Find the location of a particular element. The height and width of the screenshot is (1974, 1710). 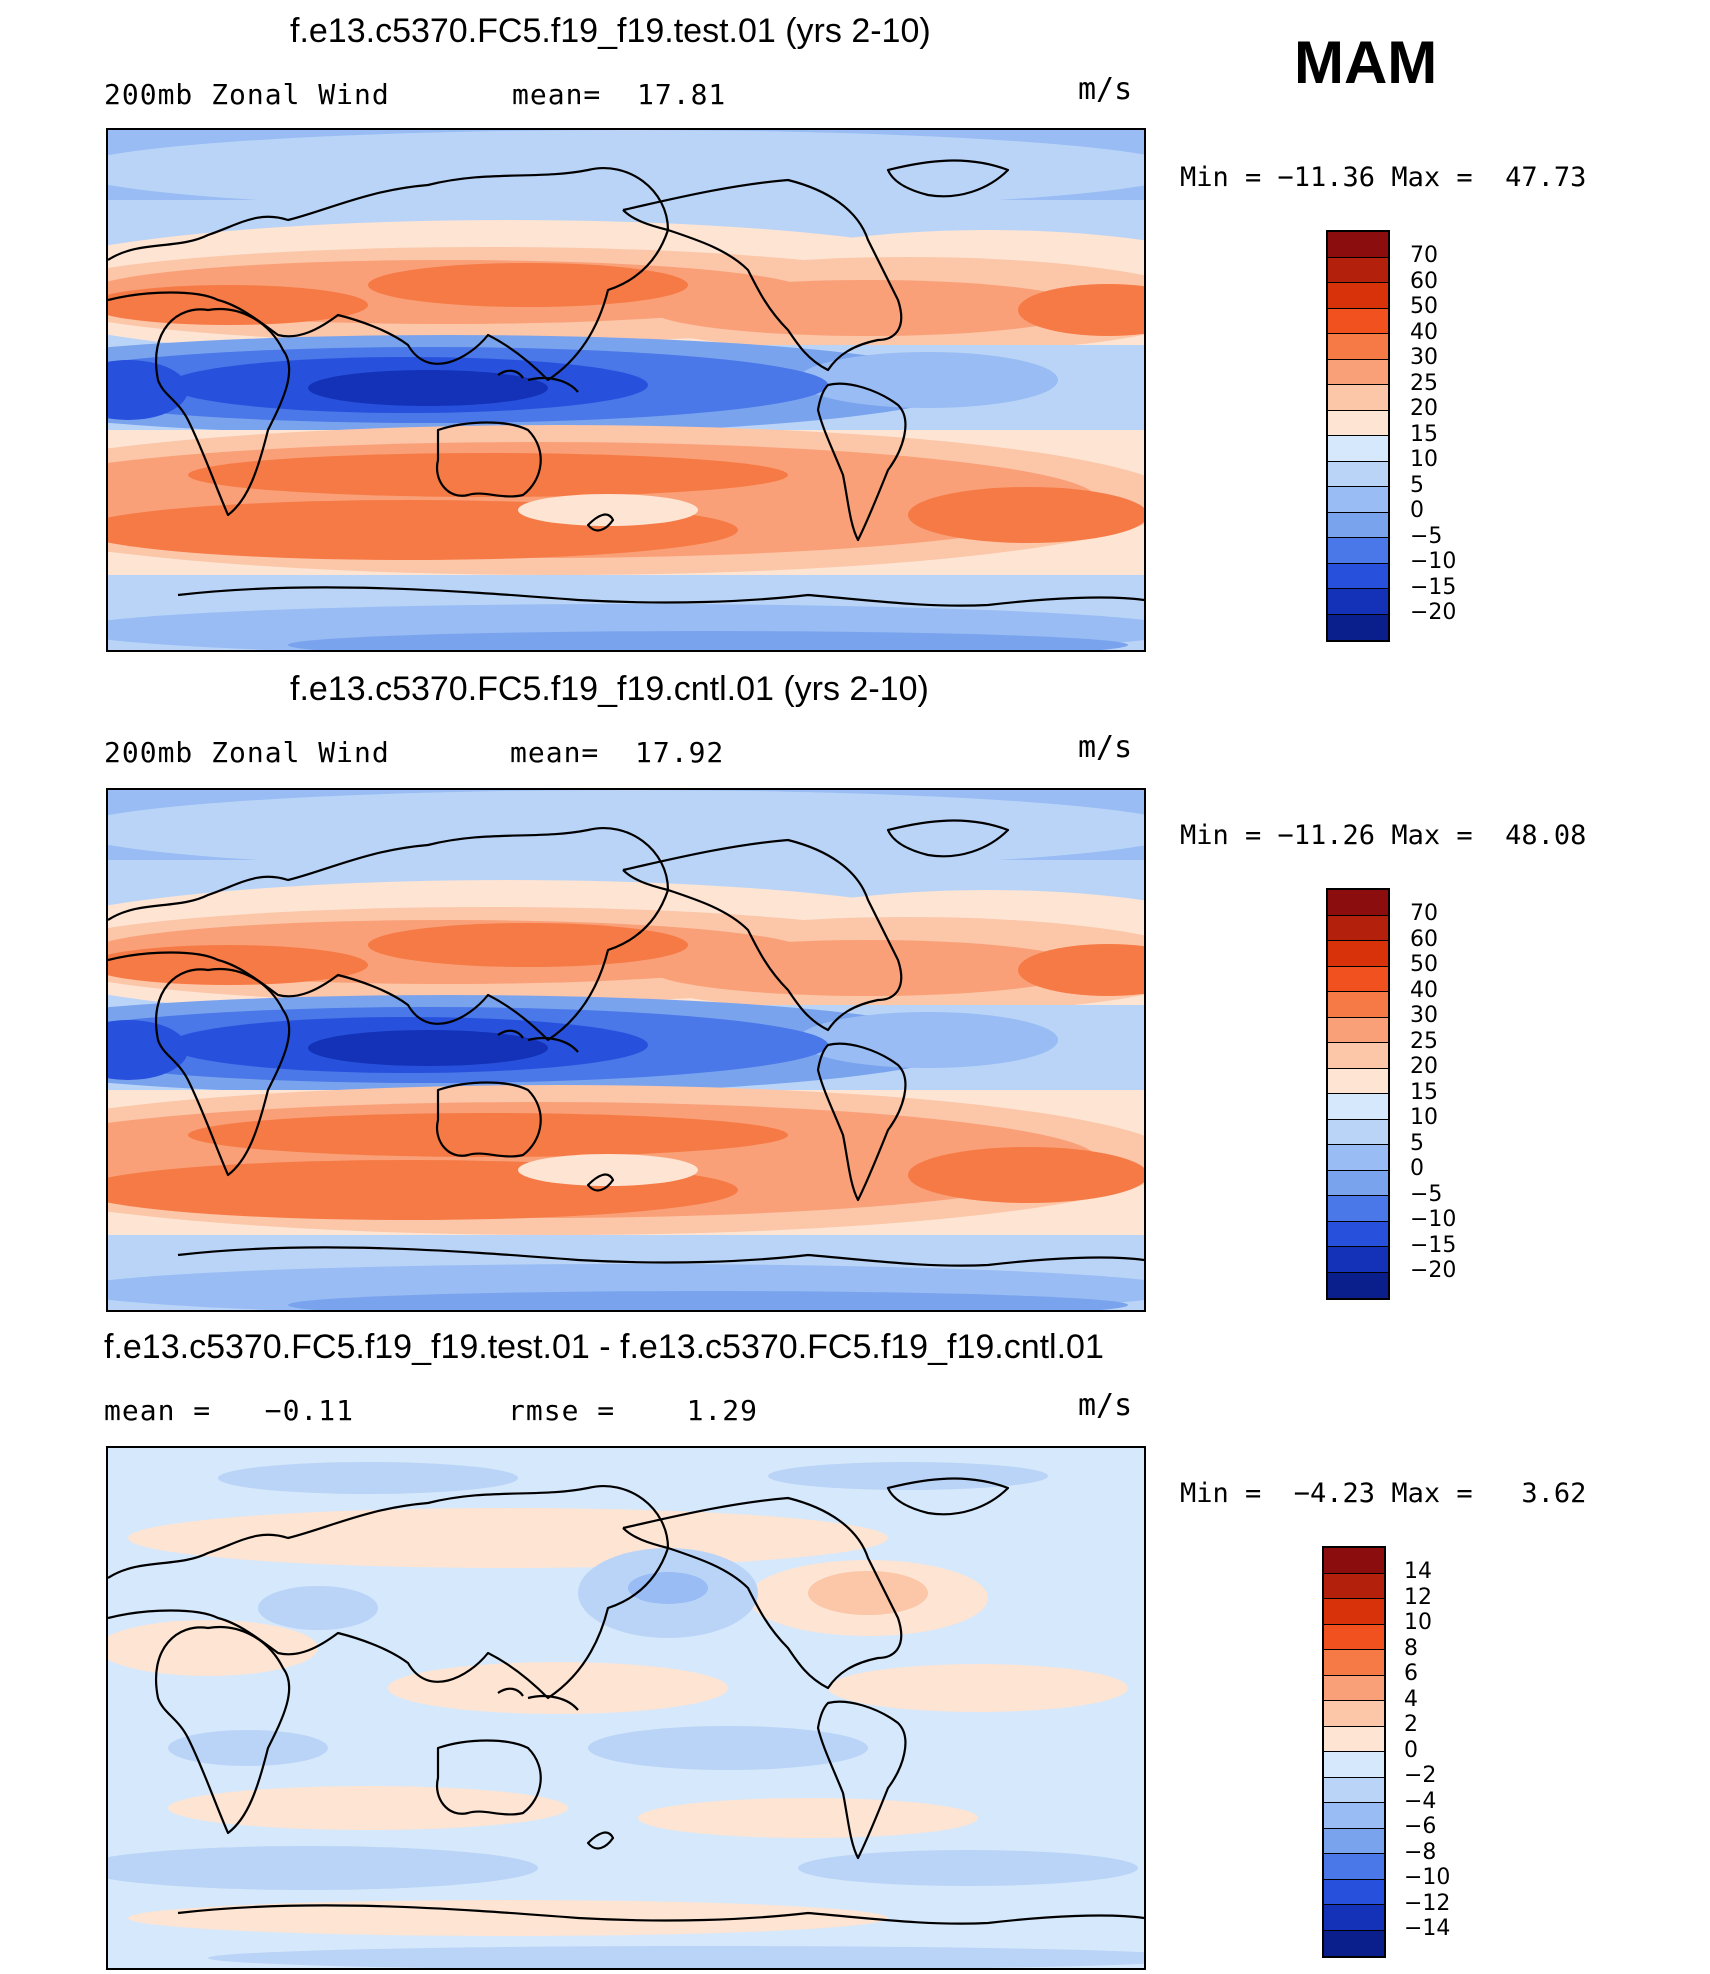

colorbar-tick-label: −4 is located at coordinates (1420, 1801).